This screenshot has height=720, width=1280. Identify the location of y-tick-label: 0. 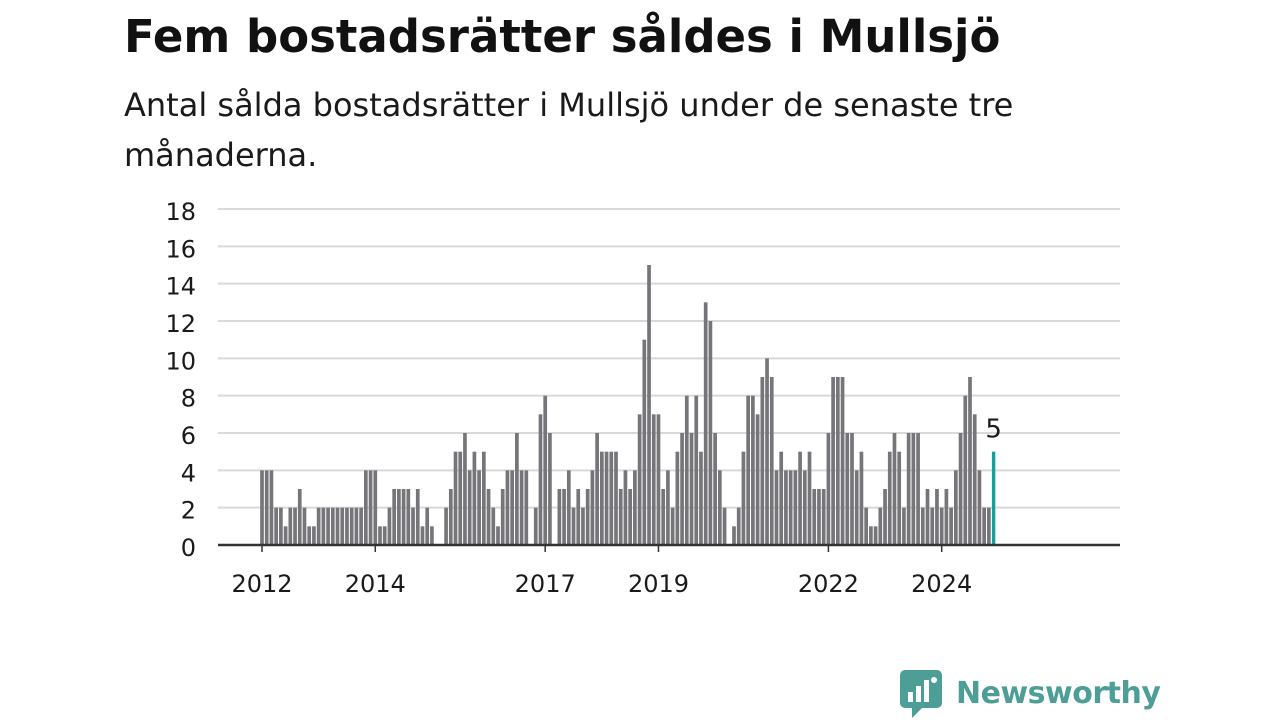
(188, 548).